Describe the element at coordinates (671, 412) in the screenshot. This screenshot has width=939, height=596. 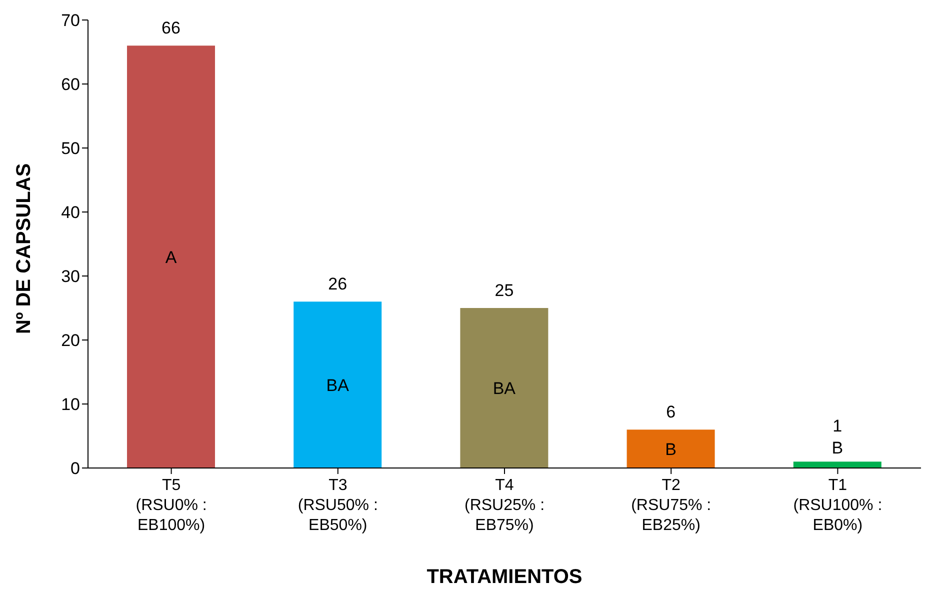
I see `data-label: 6` at that location.